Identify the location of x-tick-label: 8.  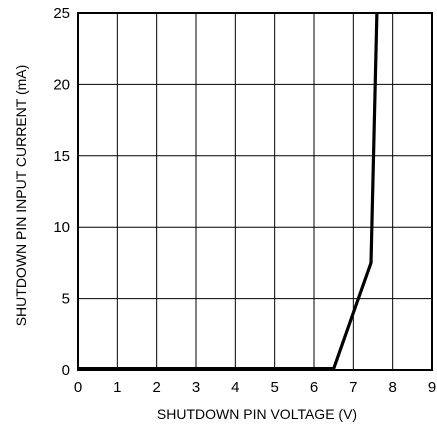
(392, 387).